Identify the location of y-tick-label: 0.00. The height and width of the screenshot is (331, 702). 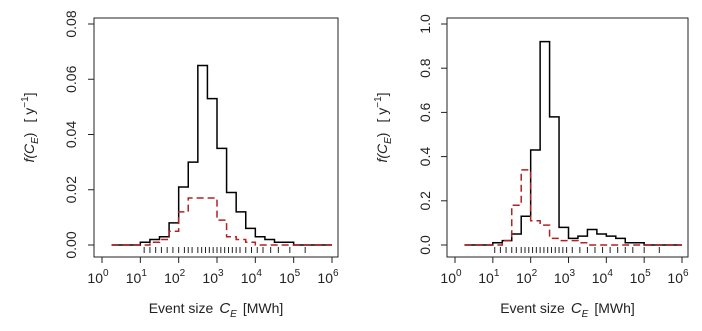
(71, 244).